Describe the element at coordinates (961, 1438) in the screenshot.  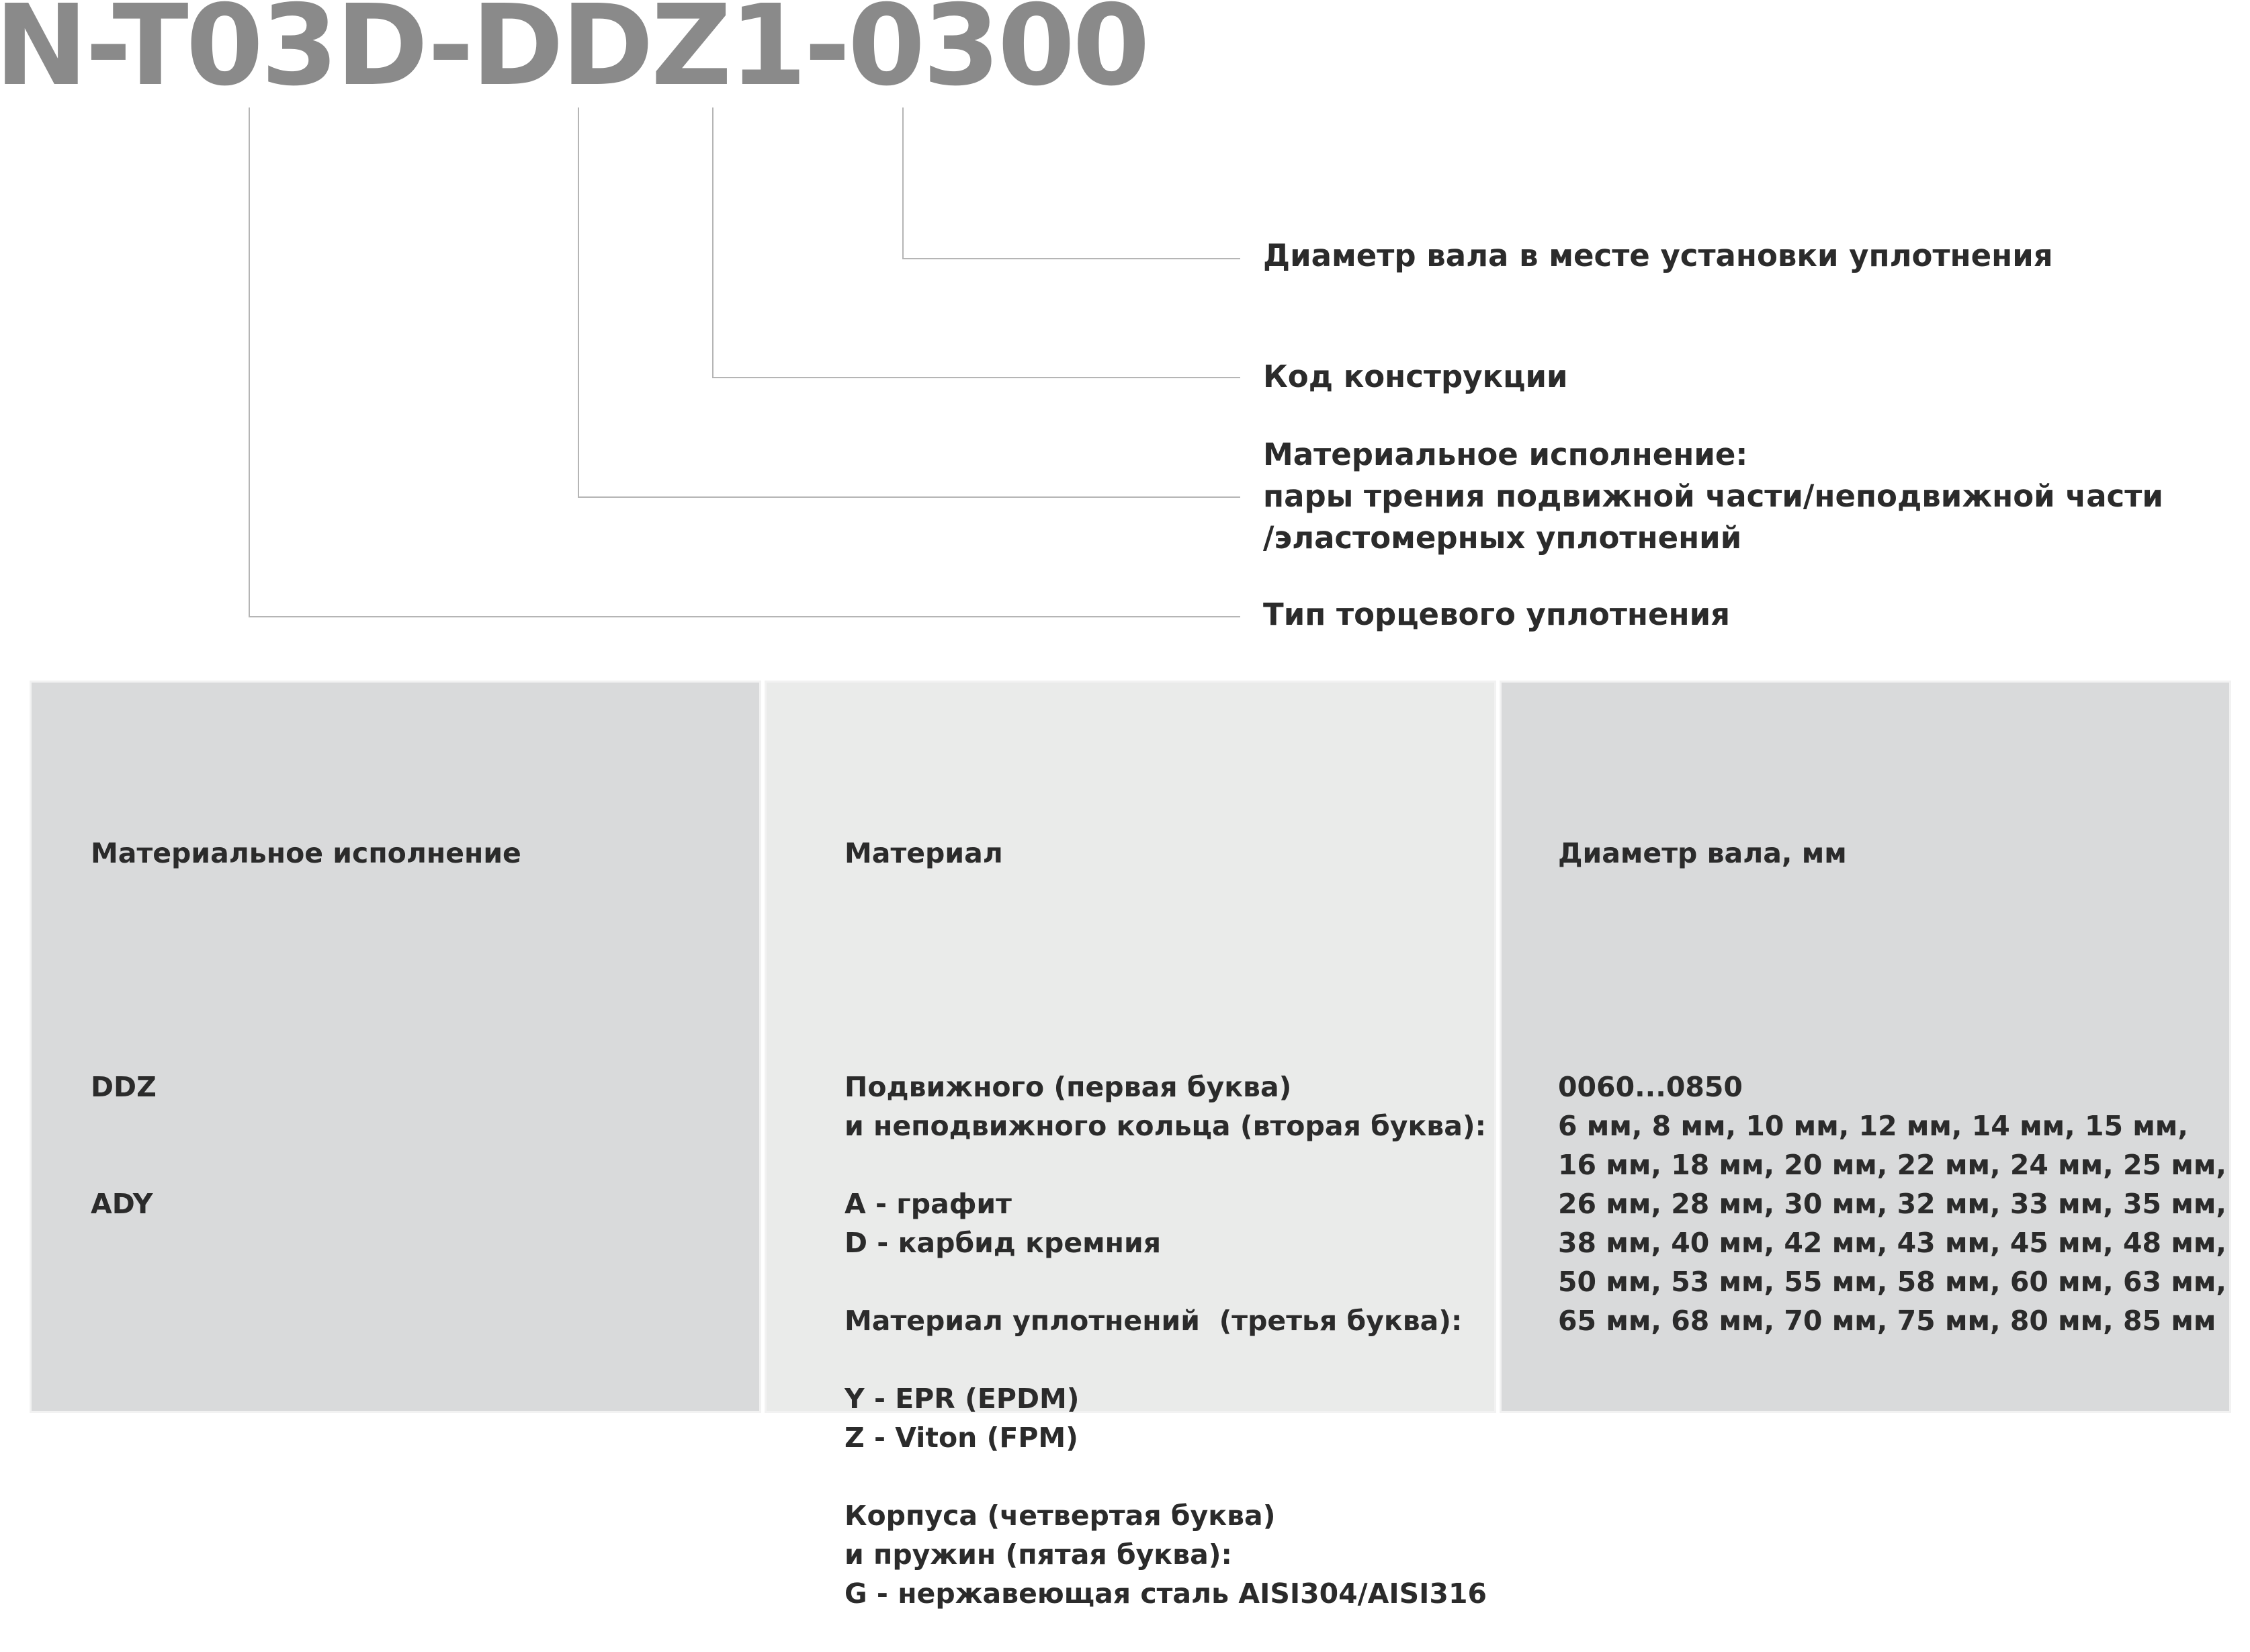
I see `text-line: Z - Viton (FPM)` at that location.